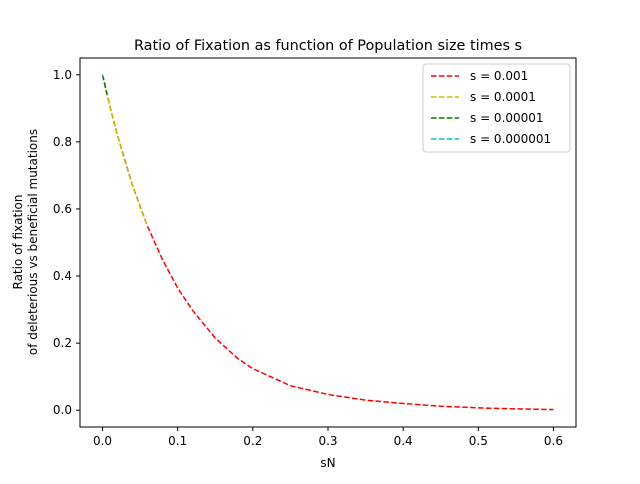 This screenshot has width=640, height=484. Describe the element at coordinates (177, 441) in the screenshot. I see `x-tick-label: 0.1` at that location.